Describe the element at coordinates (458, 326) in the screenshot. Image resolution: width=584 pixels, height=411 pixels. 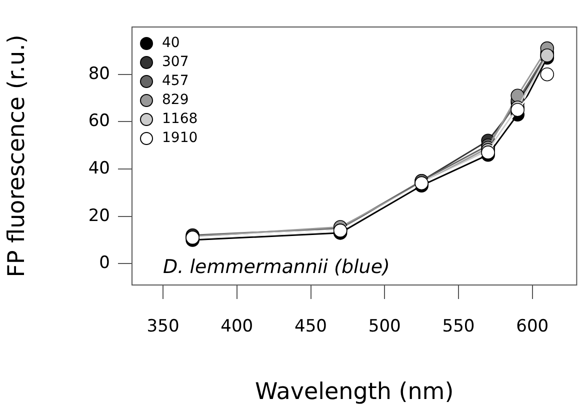
I see `x-tick-label: 550` at that location.